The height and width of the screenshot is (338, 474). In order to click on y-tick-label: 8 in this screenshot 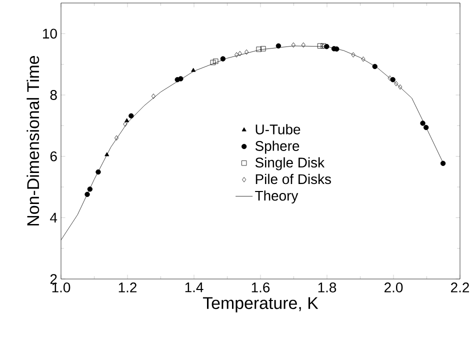, I will do `click(53, 95)`.